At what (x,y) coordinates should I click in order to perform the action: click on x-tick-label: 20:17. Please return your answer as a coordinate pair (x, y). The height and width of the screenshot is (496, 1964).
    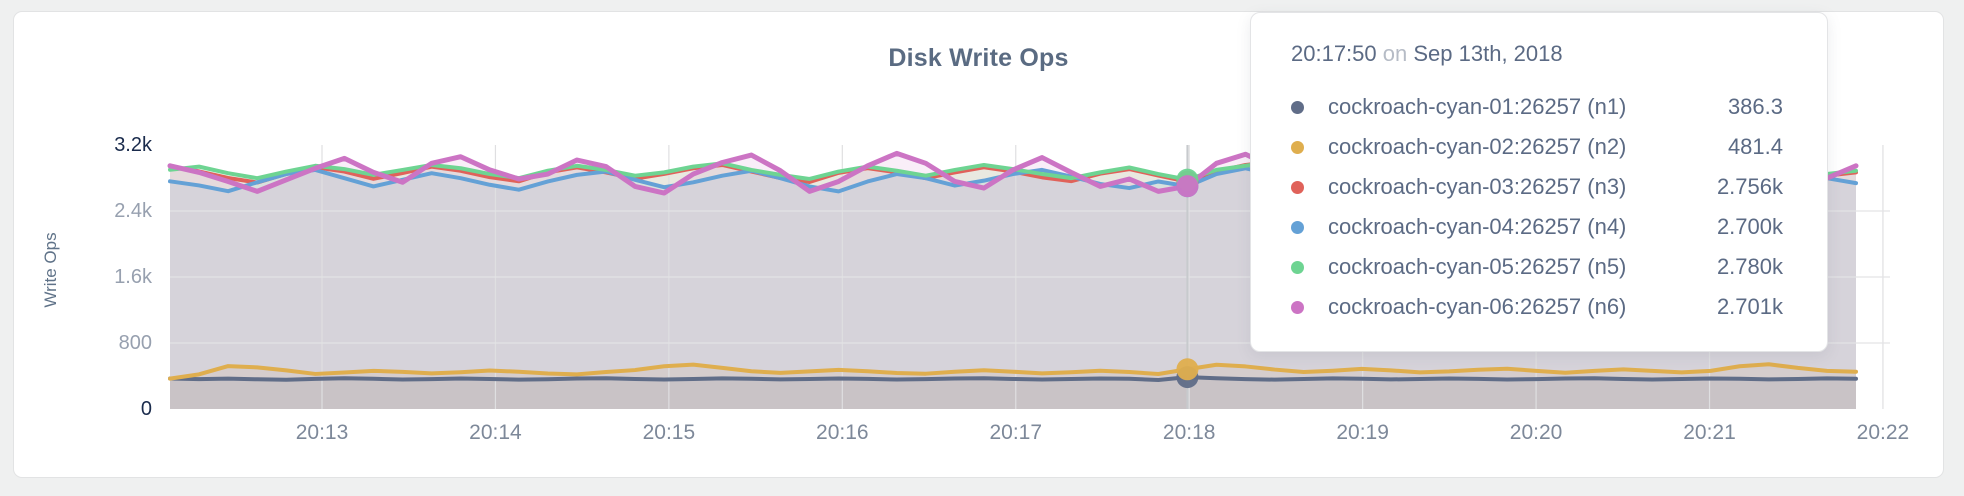
    Looking at the image, I should click on (1016, 432).